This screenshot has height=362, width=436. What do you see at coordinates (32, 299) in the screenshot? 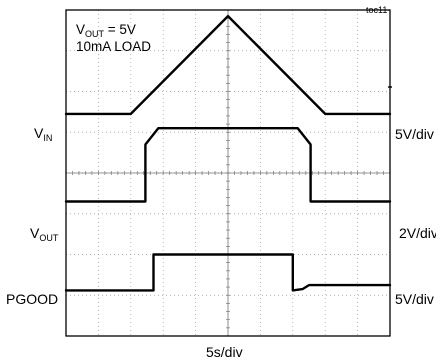
I see `trace-label-pgood: PGOOD` at bounding box center [32, 299].